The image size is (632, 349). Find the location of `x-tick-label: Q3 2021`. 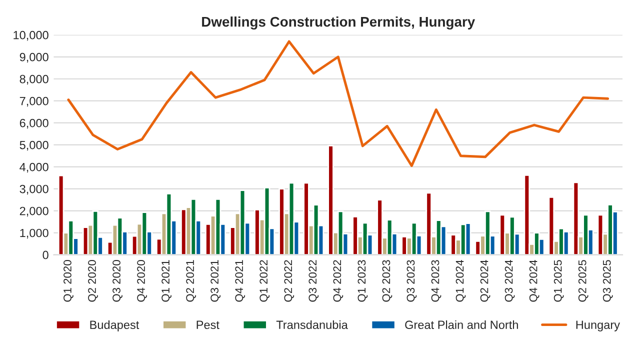

x-tick-label: Q3 2021 is located at coordinates (215, 281).